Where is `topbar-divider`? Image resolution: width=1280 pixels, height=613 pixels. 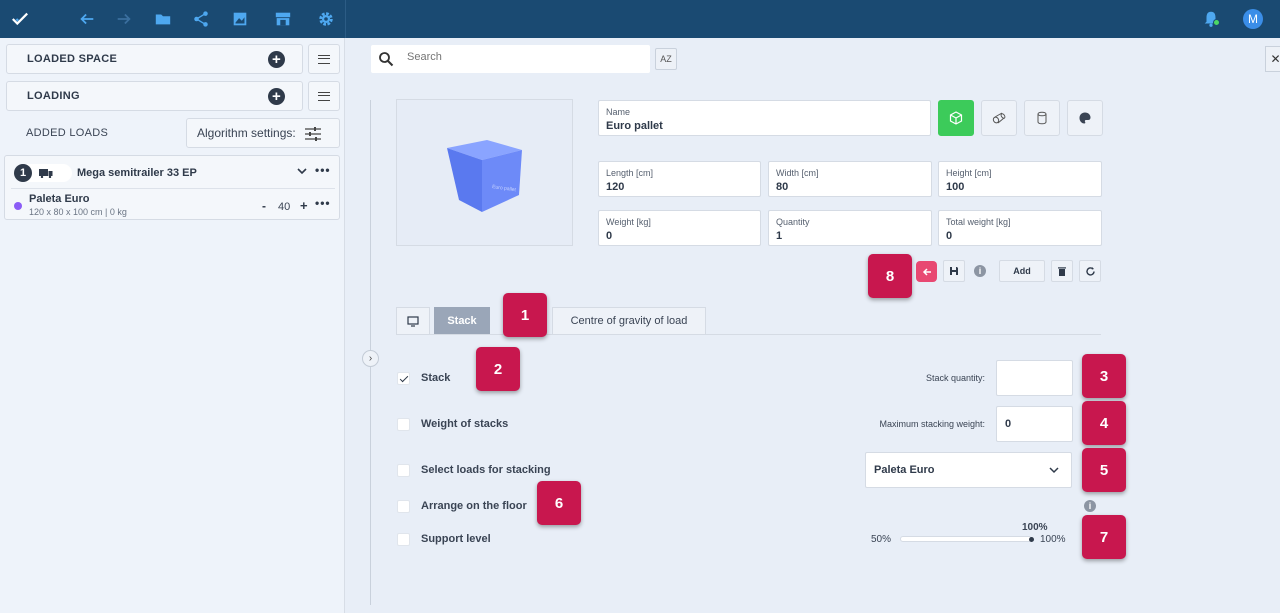
topbar-divider is located at coordinates (345, 19).